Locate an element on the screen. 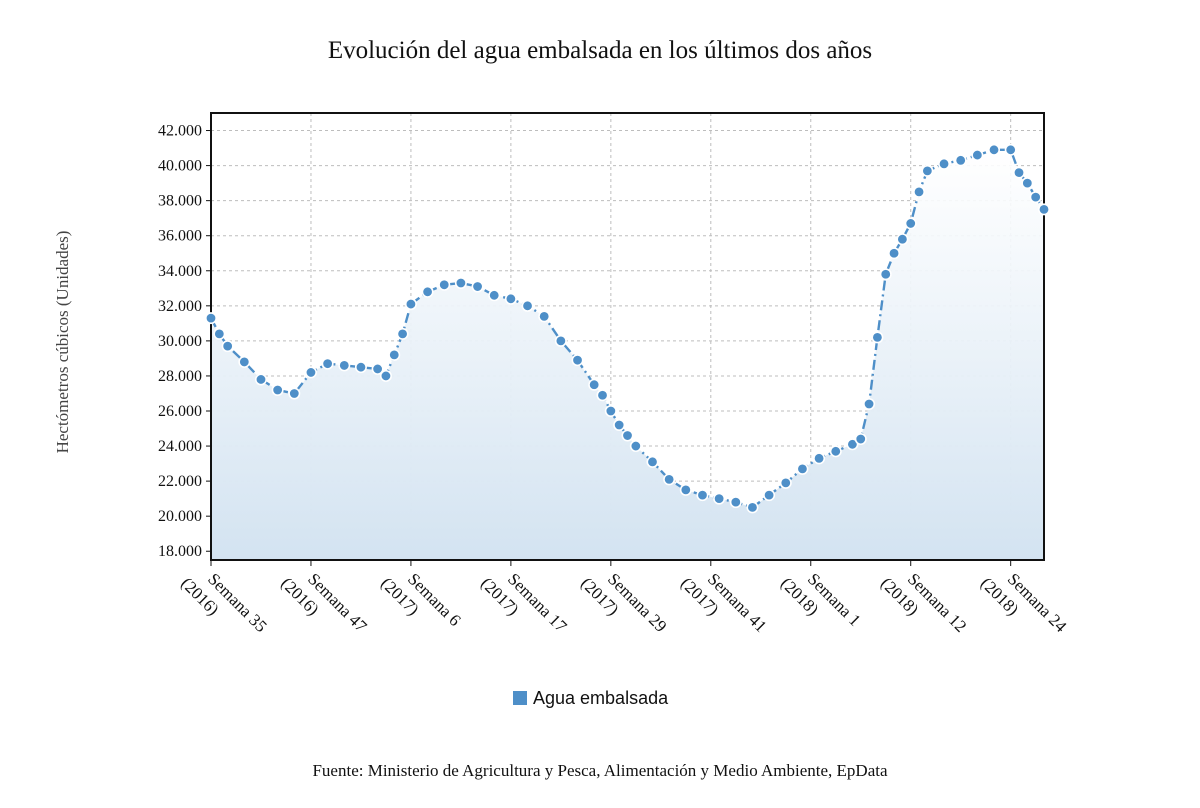 This screenshot has height=808, width=1200. y-tick-label: 32.000 is located at coordinates (180, 306).